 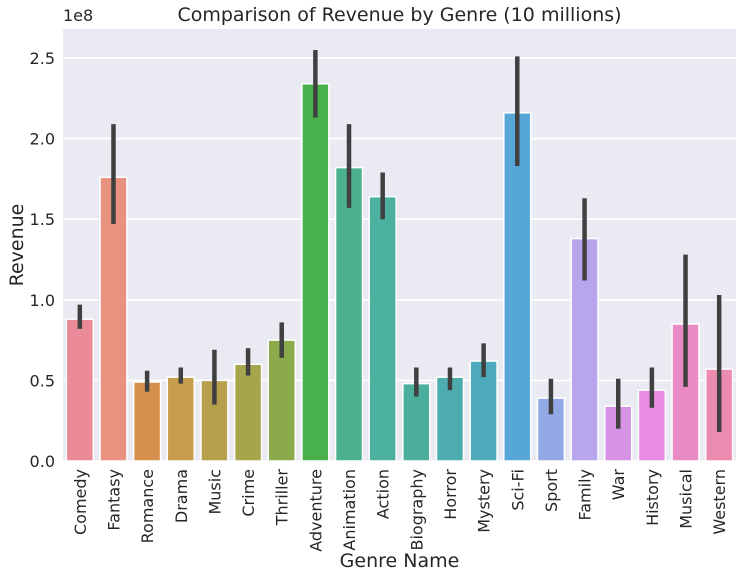 What do you see at coordinates (42, 380) in the screenshot?
I see `y-tick-label: 0.5` at bounding box center [42, 380].